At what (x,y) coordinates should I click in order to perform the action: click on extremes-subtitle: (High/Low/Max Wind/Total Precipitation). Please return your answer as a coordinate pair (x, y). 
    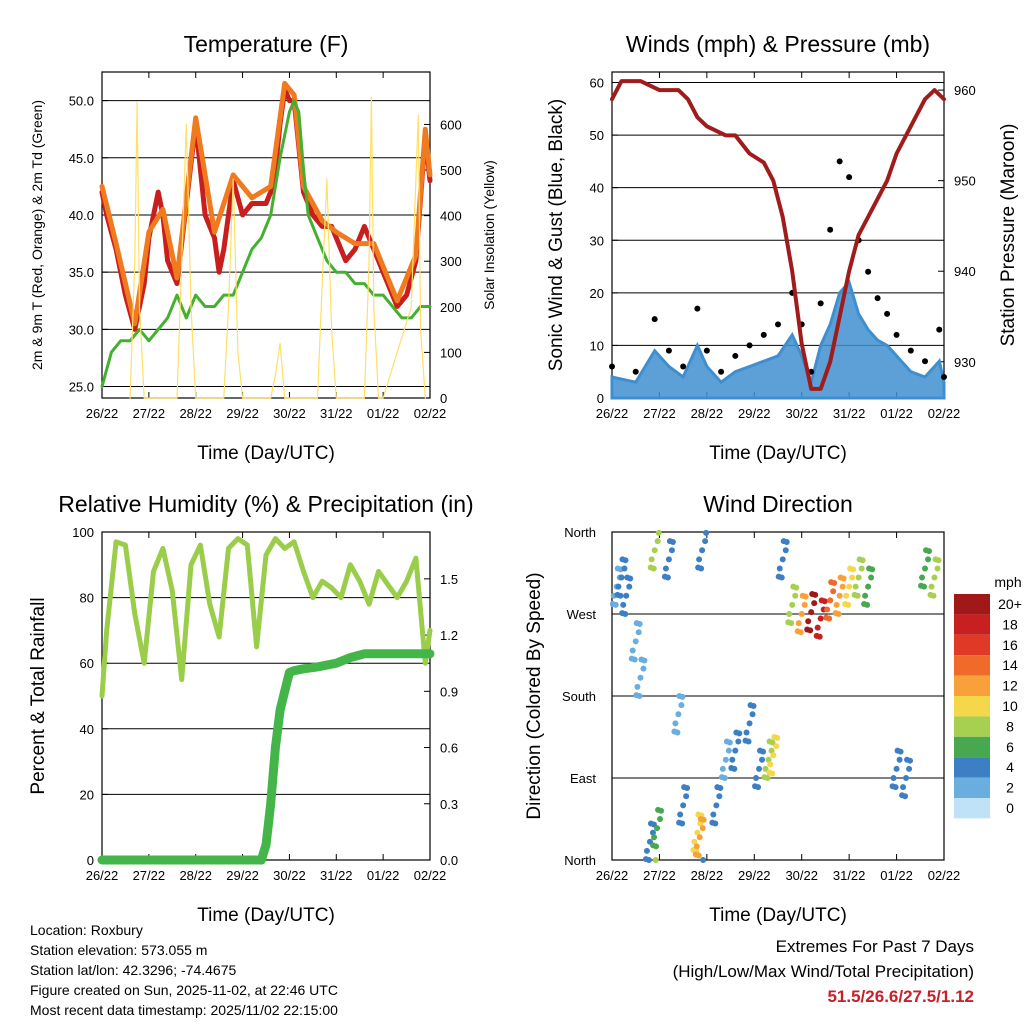
    Looking at the image, I should click on (823, 971).